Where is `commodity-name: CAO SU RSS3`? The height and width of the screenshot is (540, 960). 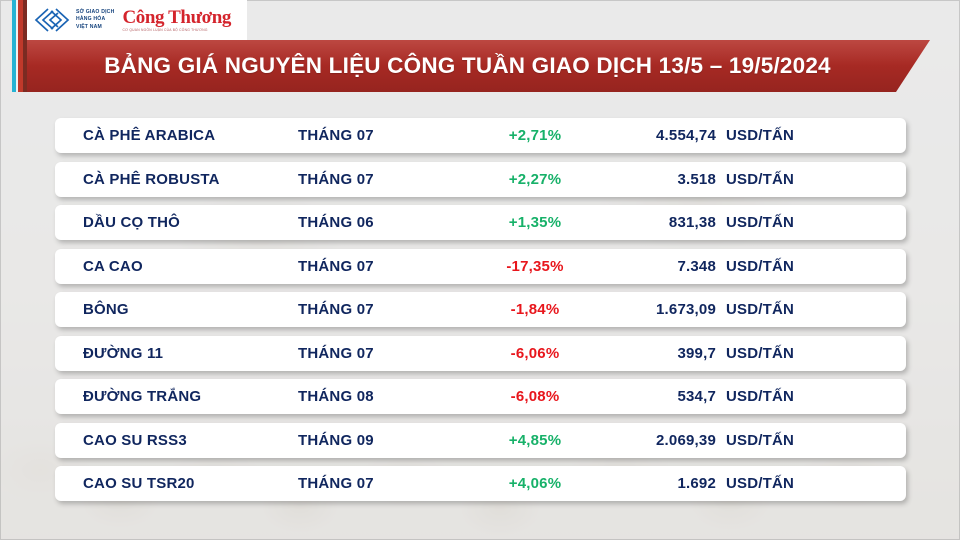
commodity-name: CAO SU RSS3 is located at coordinates (135, 440).